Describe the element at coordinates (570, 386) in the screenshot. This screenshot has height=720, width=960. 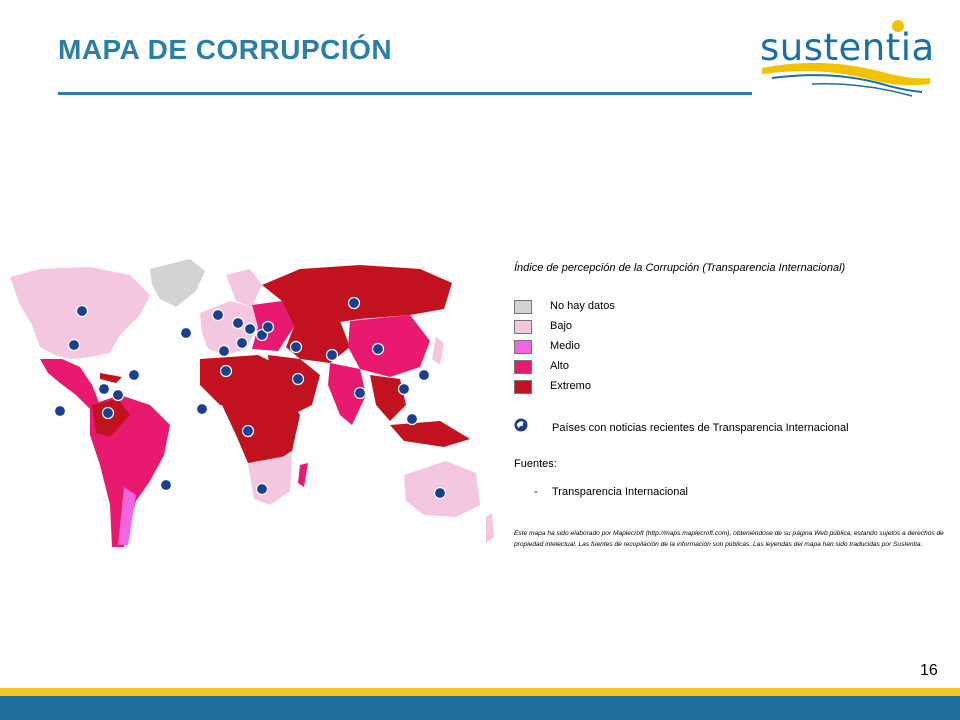
I see `legend-label: Extremo` at that location.